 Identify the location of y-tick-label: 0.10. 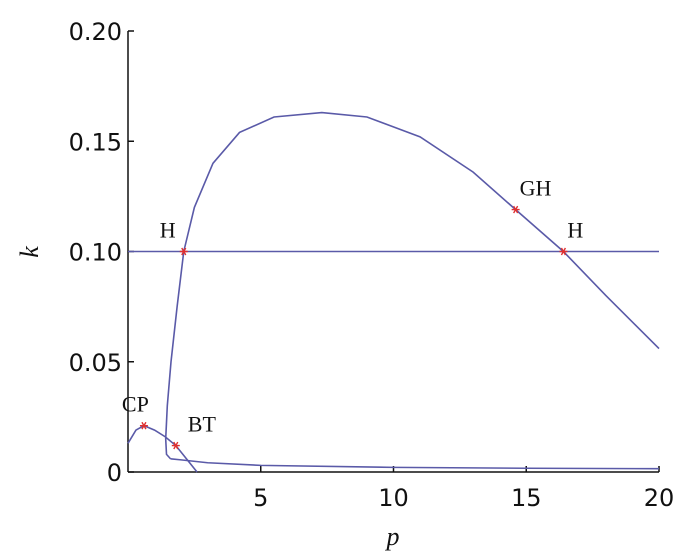
(95, 253).